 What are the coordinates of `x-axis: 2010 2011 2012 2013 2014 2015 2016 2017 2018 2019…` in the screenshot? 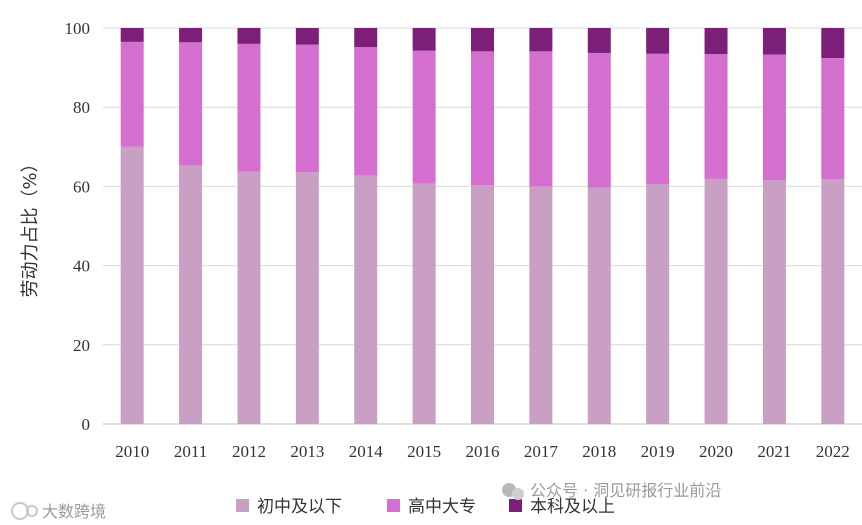 It's located at (482, 451).